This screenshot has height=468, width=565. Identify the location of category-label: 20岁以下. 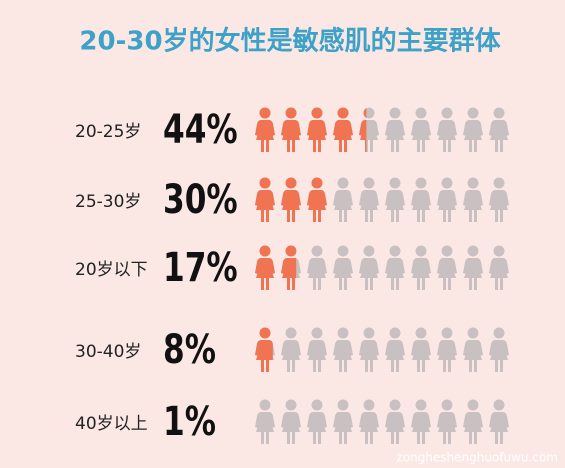
(111, 270).